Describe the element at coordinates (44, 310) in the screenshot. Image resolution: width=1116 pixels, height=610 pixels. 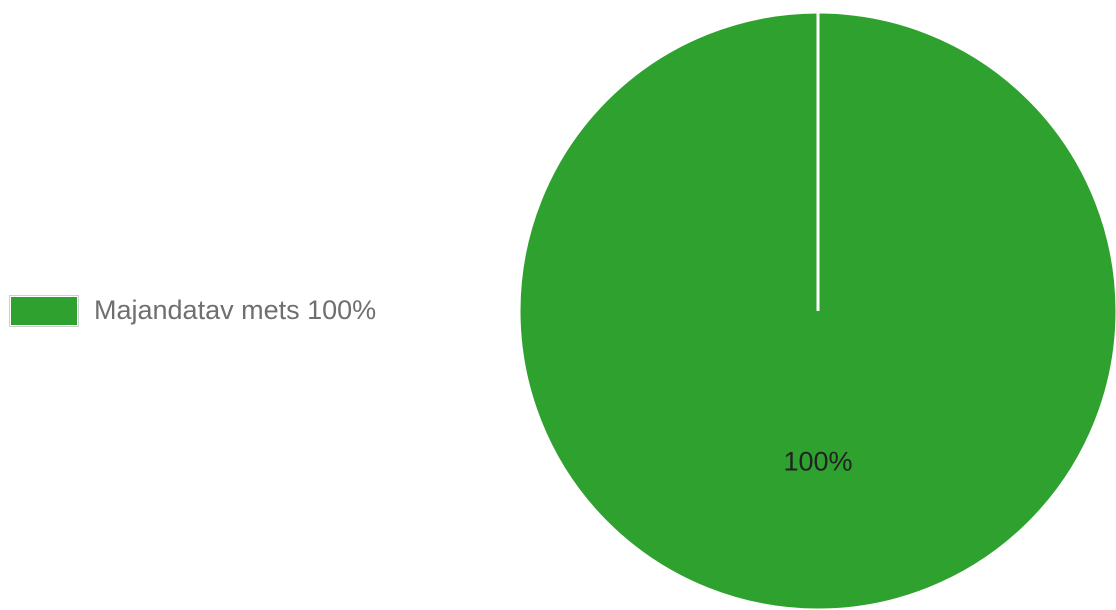
I see `legend-swatch-majandatav-mets` at that location.